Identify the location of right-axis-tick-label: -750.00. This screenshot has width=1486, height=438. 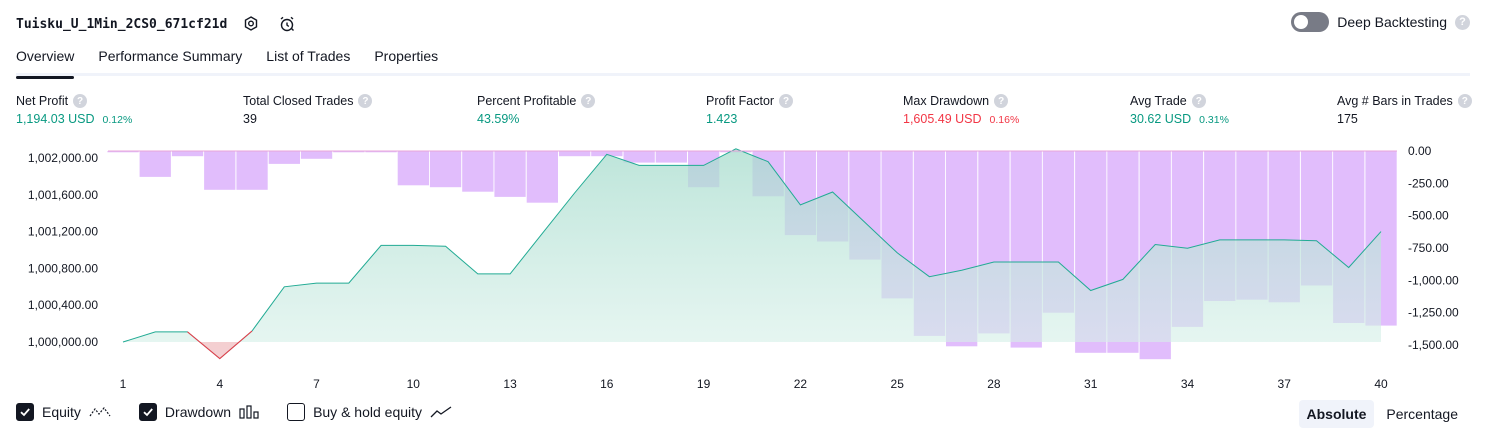
(1428, 248).